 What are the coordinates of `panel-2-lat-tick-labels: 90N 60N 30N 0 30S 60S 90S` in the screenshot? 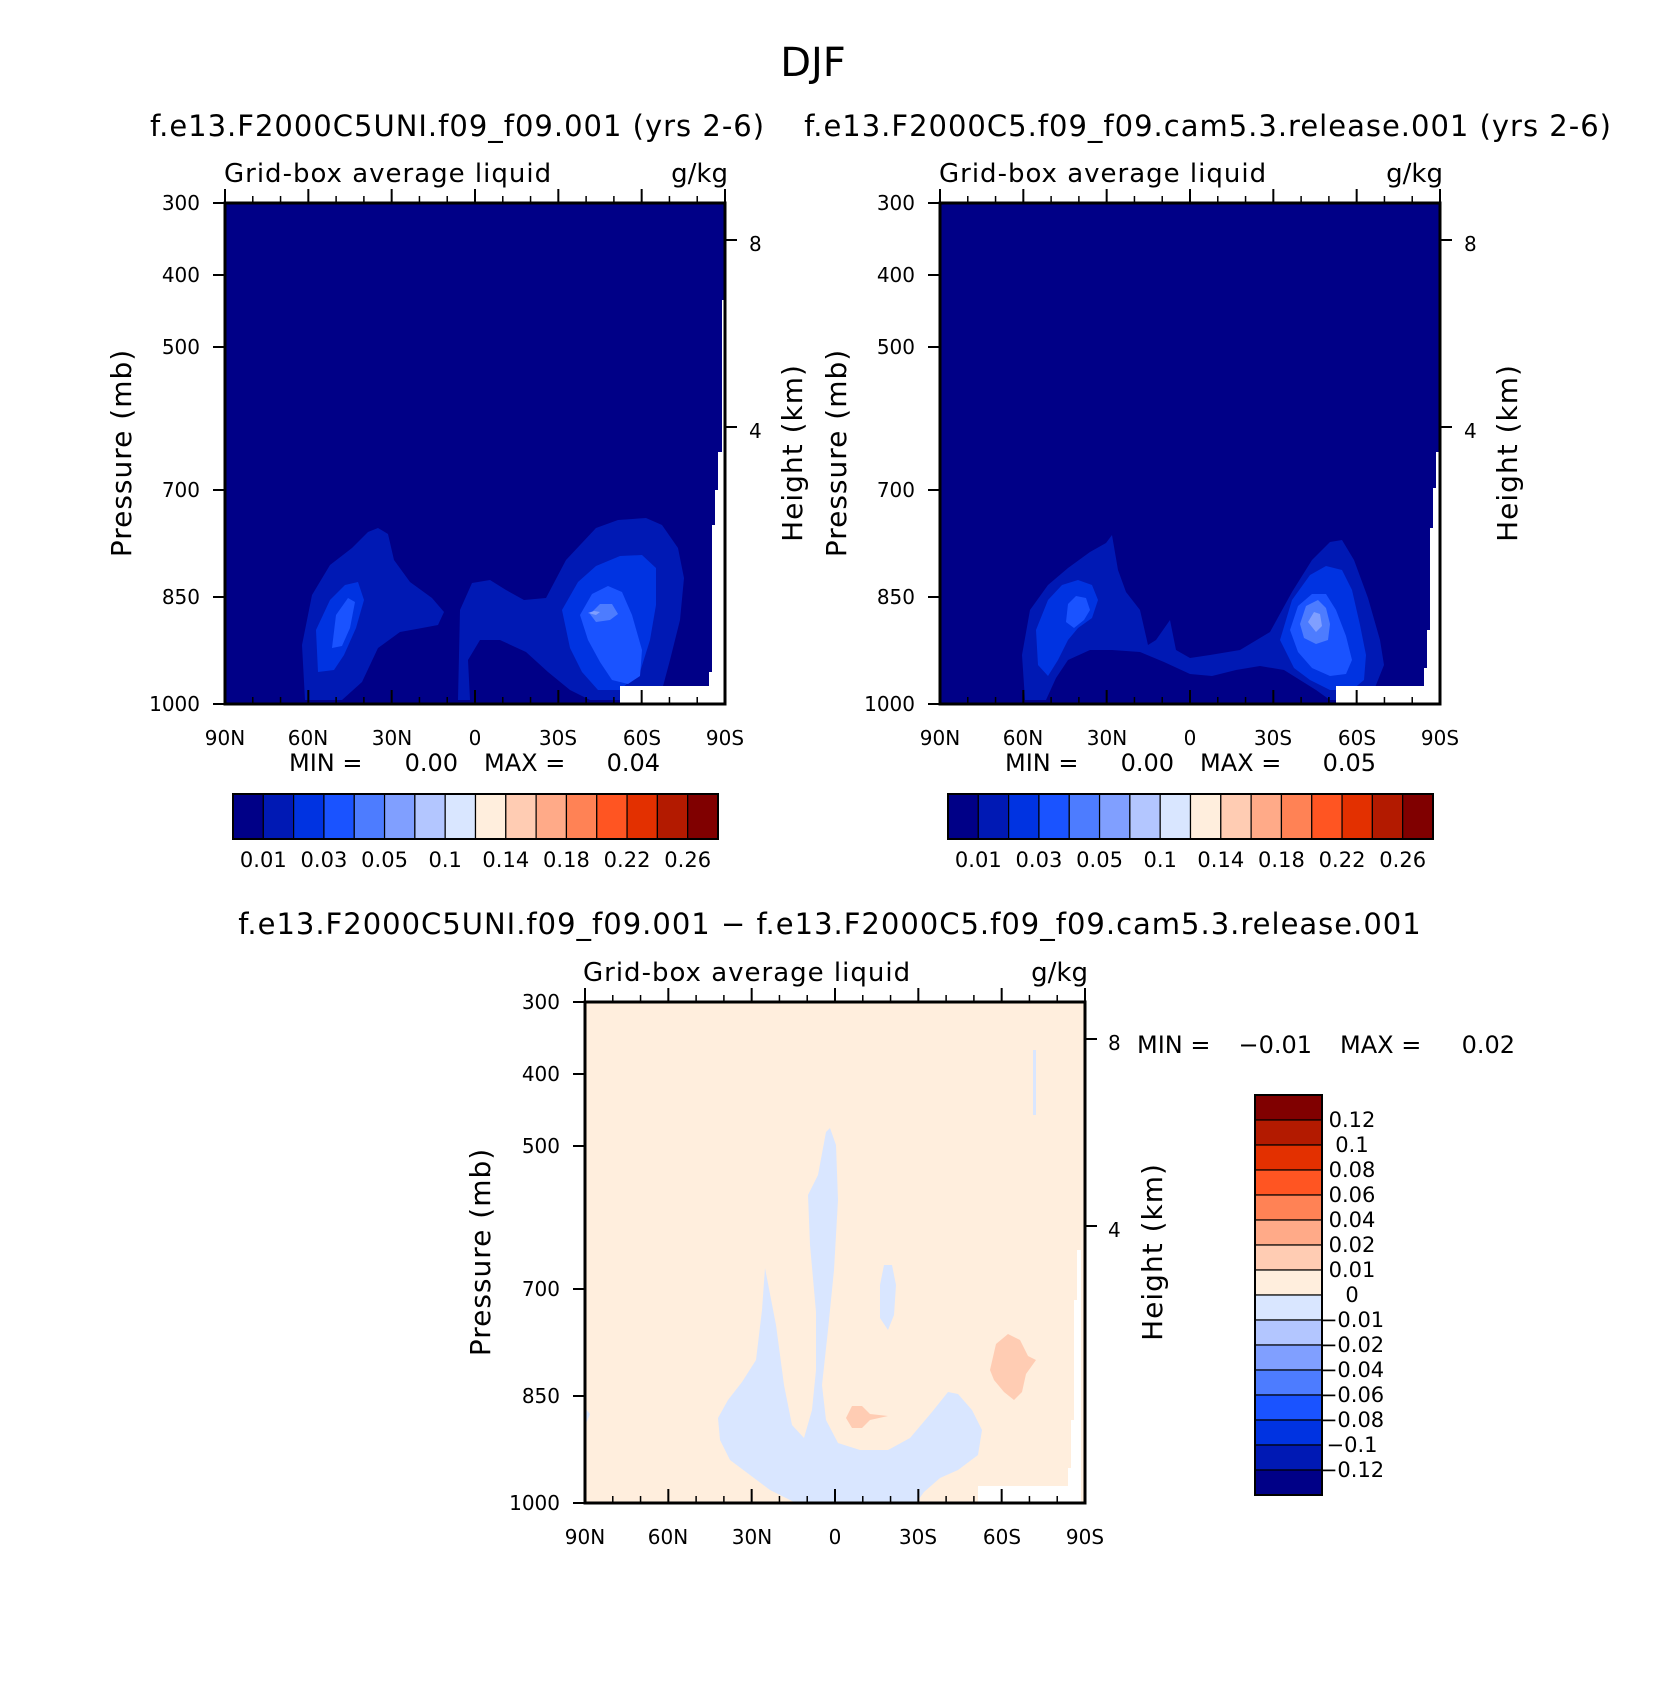 It's located at (1189, 738).